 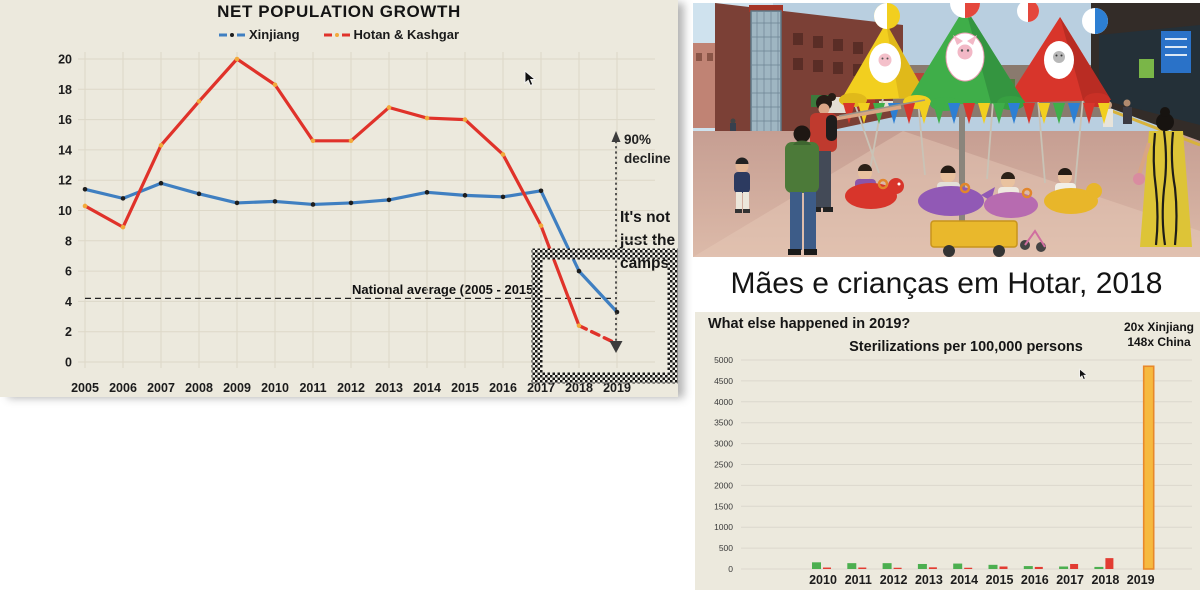 I want to click on svg-text: 2000, so click(x=723, y=485).